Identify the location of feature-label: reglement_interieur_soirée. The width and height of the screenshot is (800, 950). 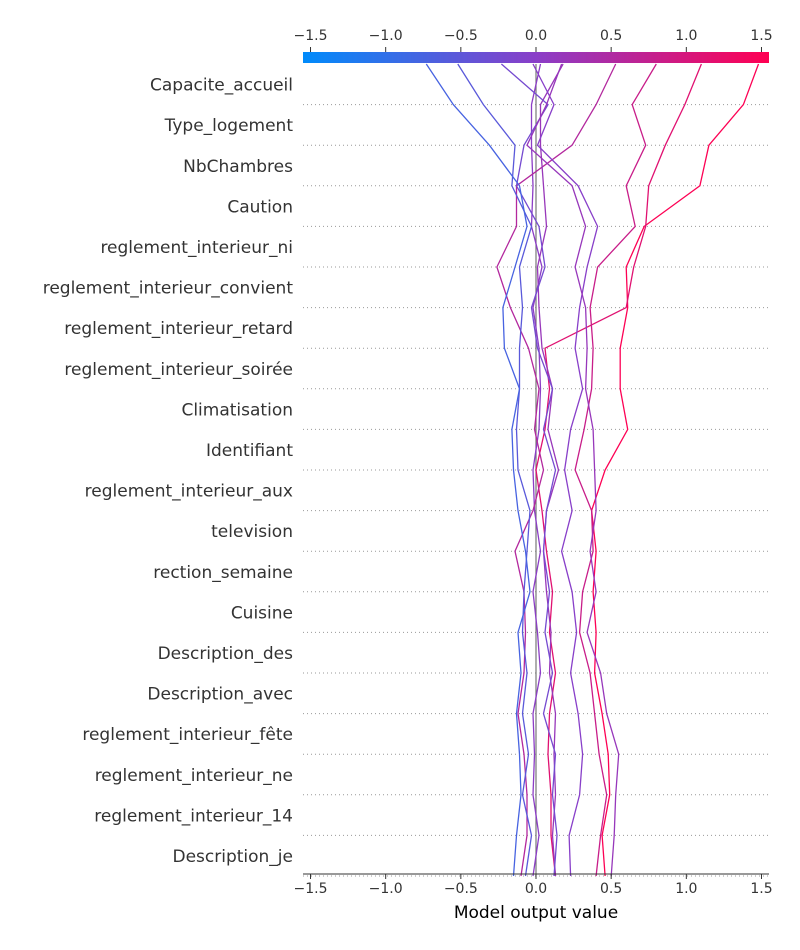
(178, 370).